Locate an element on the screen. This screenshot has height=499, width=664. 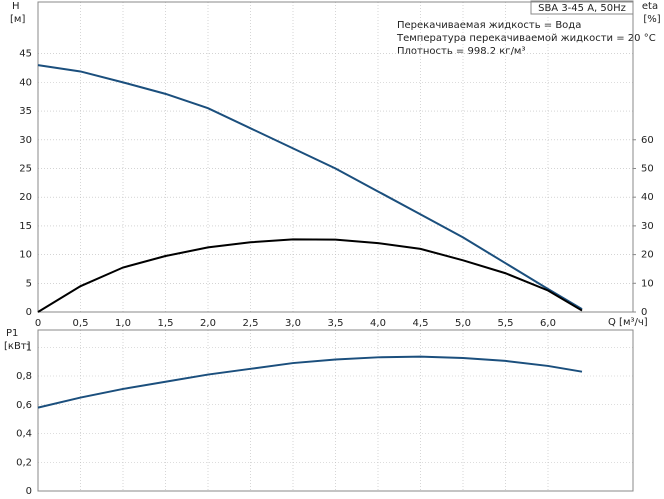
chart-title: SBA 3-45 A, 50Hz is located at coordinates (582, 8).